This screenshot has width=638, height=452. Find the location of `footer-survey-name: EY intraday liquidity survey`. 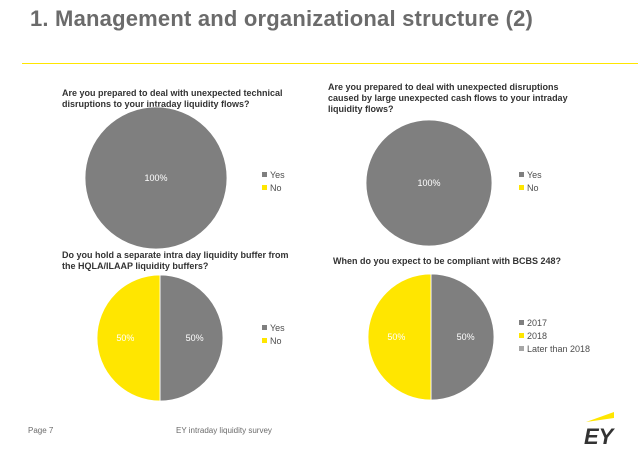

footer-survey-name: EY intraday liquidity survey is located at coordinates (224, 430).